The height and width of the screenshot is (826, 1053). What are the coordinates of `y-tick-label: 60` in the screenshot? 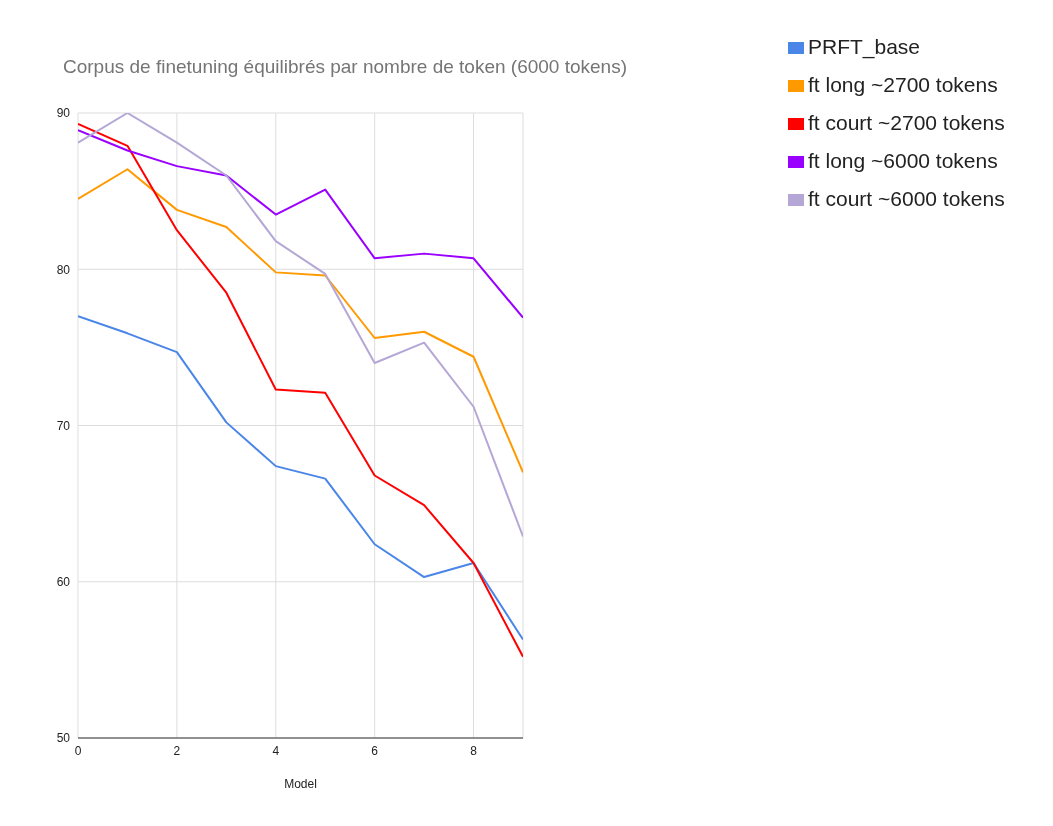 It's located at (63, 582).